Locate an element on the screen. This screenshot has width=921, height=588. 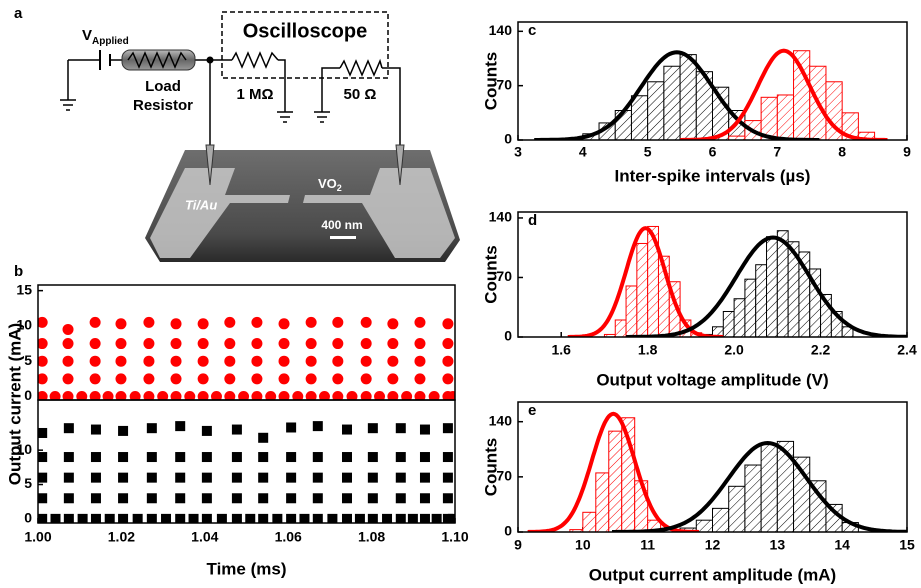
panel-label: b is located at coordinates (18, 271).